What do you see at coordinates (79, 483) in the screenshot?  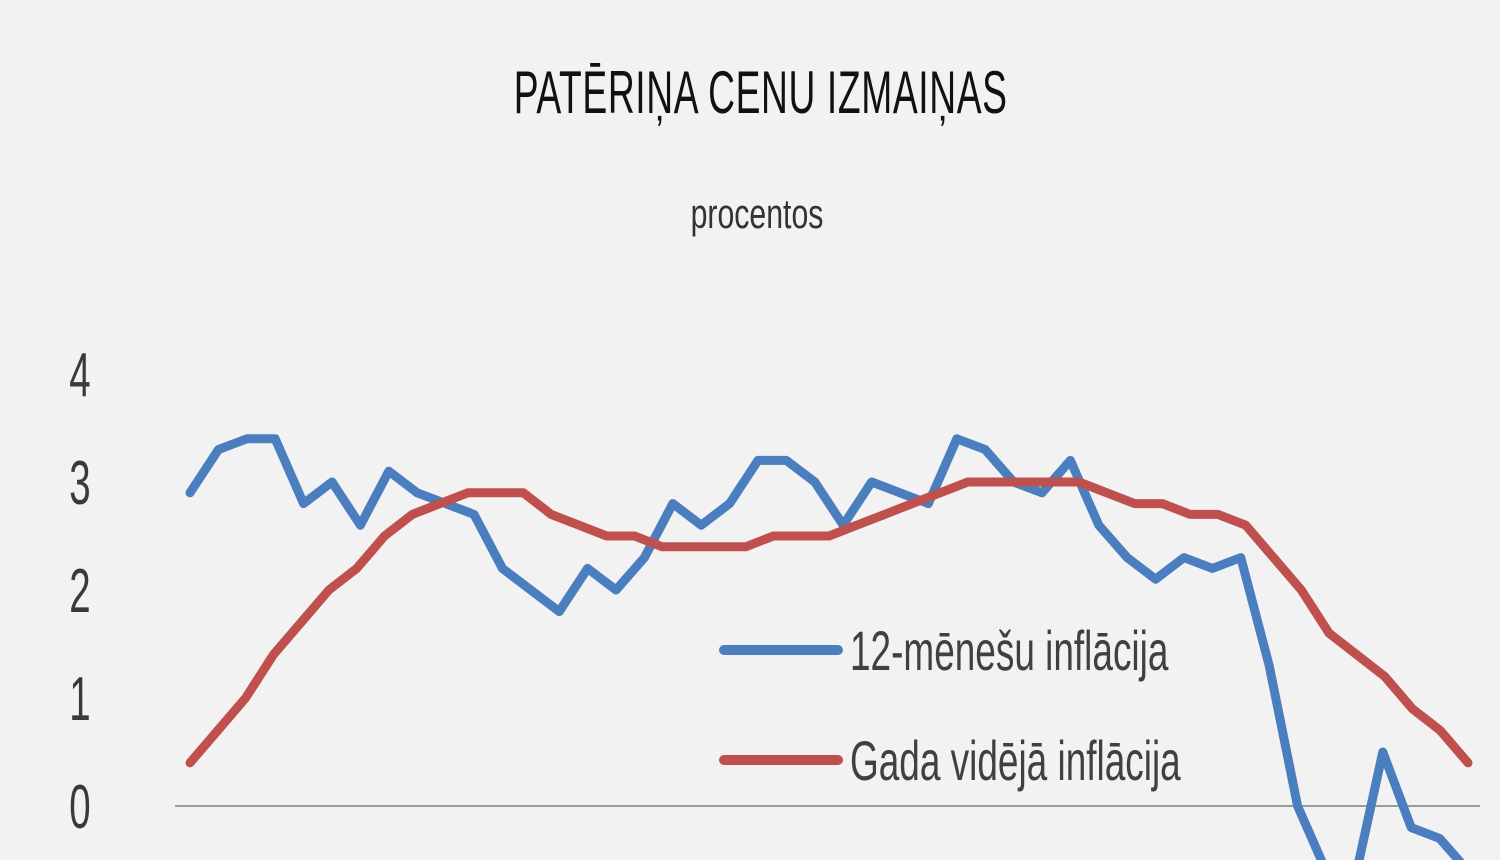 I see `y-tick-label: 3` at bounding box center [79, 483].